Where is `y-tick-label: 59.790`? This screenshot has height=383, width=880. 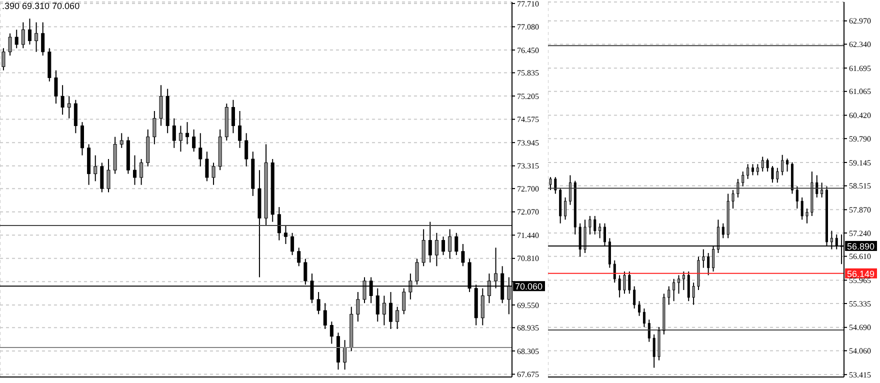
y-tick-label: 59.790 is located at coordinates (860, 139).